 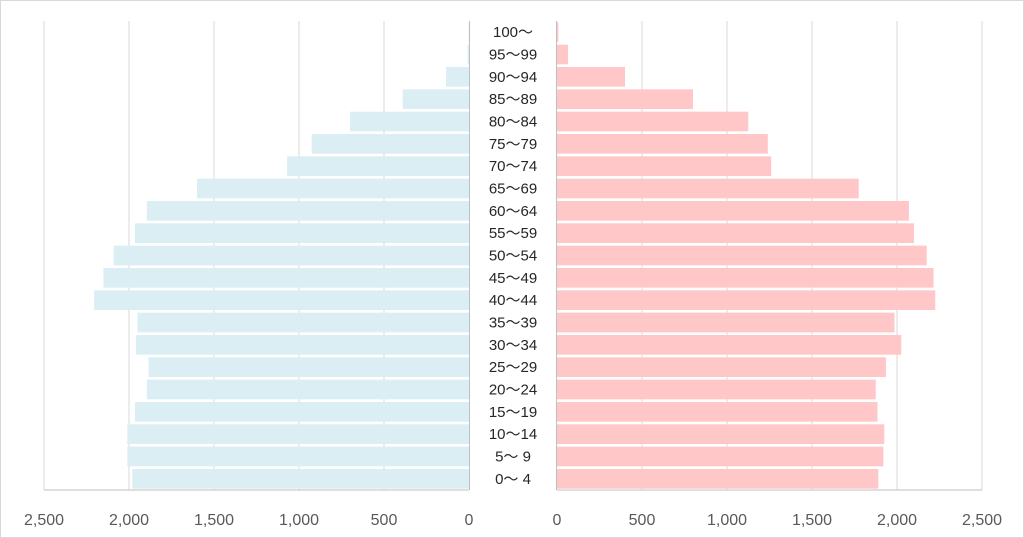 What do you see at coordinates (513, 77) in the screenshot?
I see `age-label: 90〜94` at bounding box center [513, 77].